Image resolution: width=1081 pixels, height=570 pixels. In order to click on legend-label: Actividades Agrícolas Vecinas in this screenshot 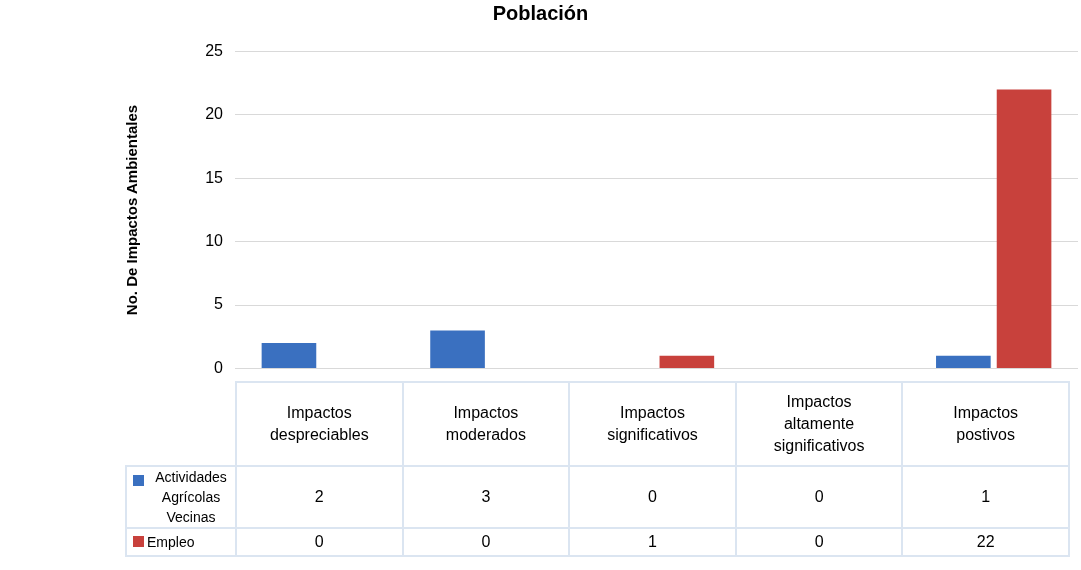, I will do `click(191, 497)`.